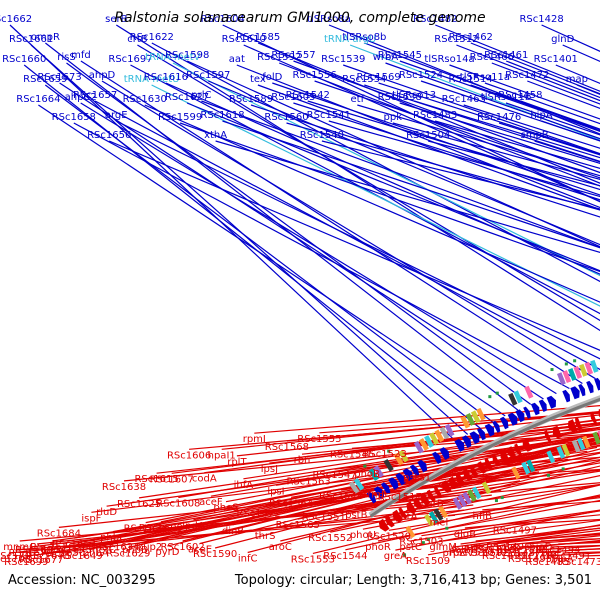  What do you see at coordinates (421, 75) in the screenshot?
I see `forward-gene-label: RSc1524` at bounding box center [421, 75].